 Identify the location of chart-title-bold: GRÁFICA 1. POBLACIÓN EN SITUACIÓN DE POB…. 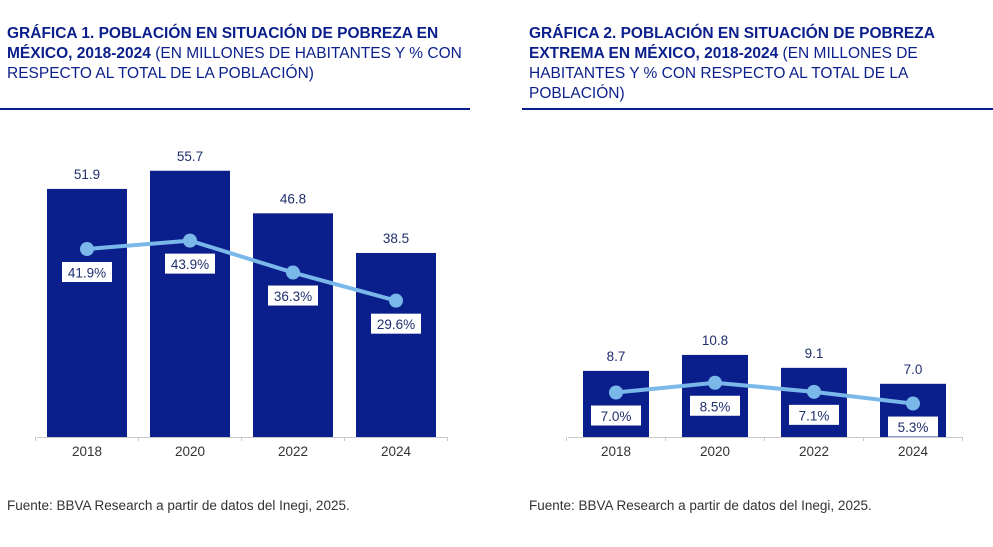
(223, 43).